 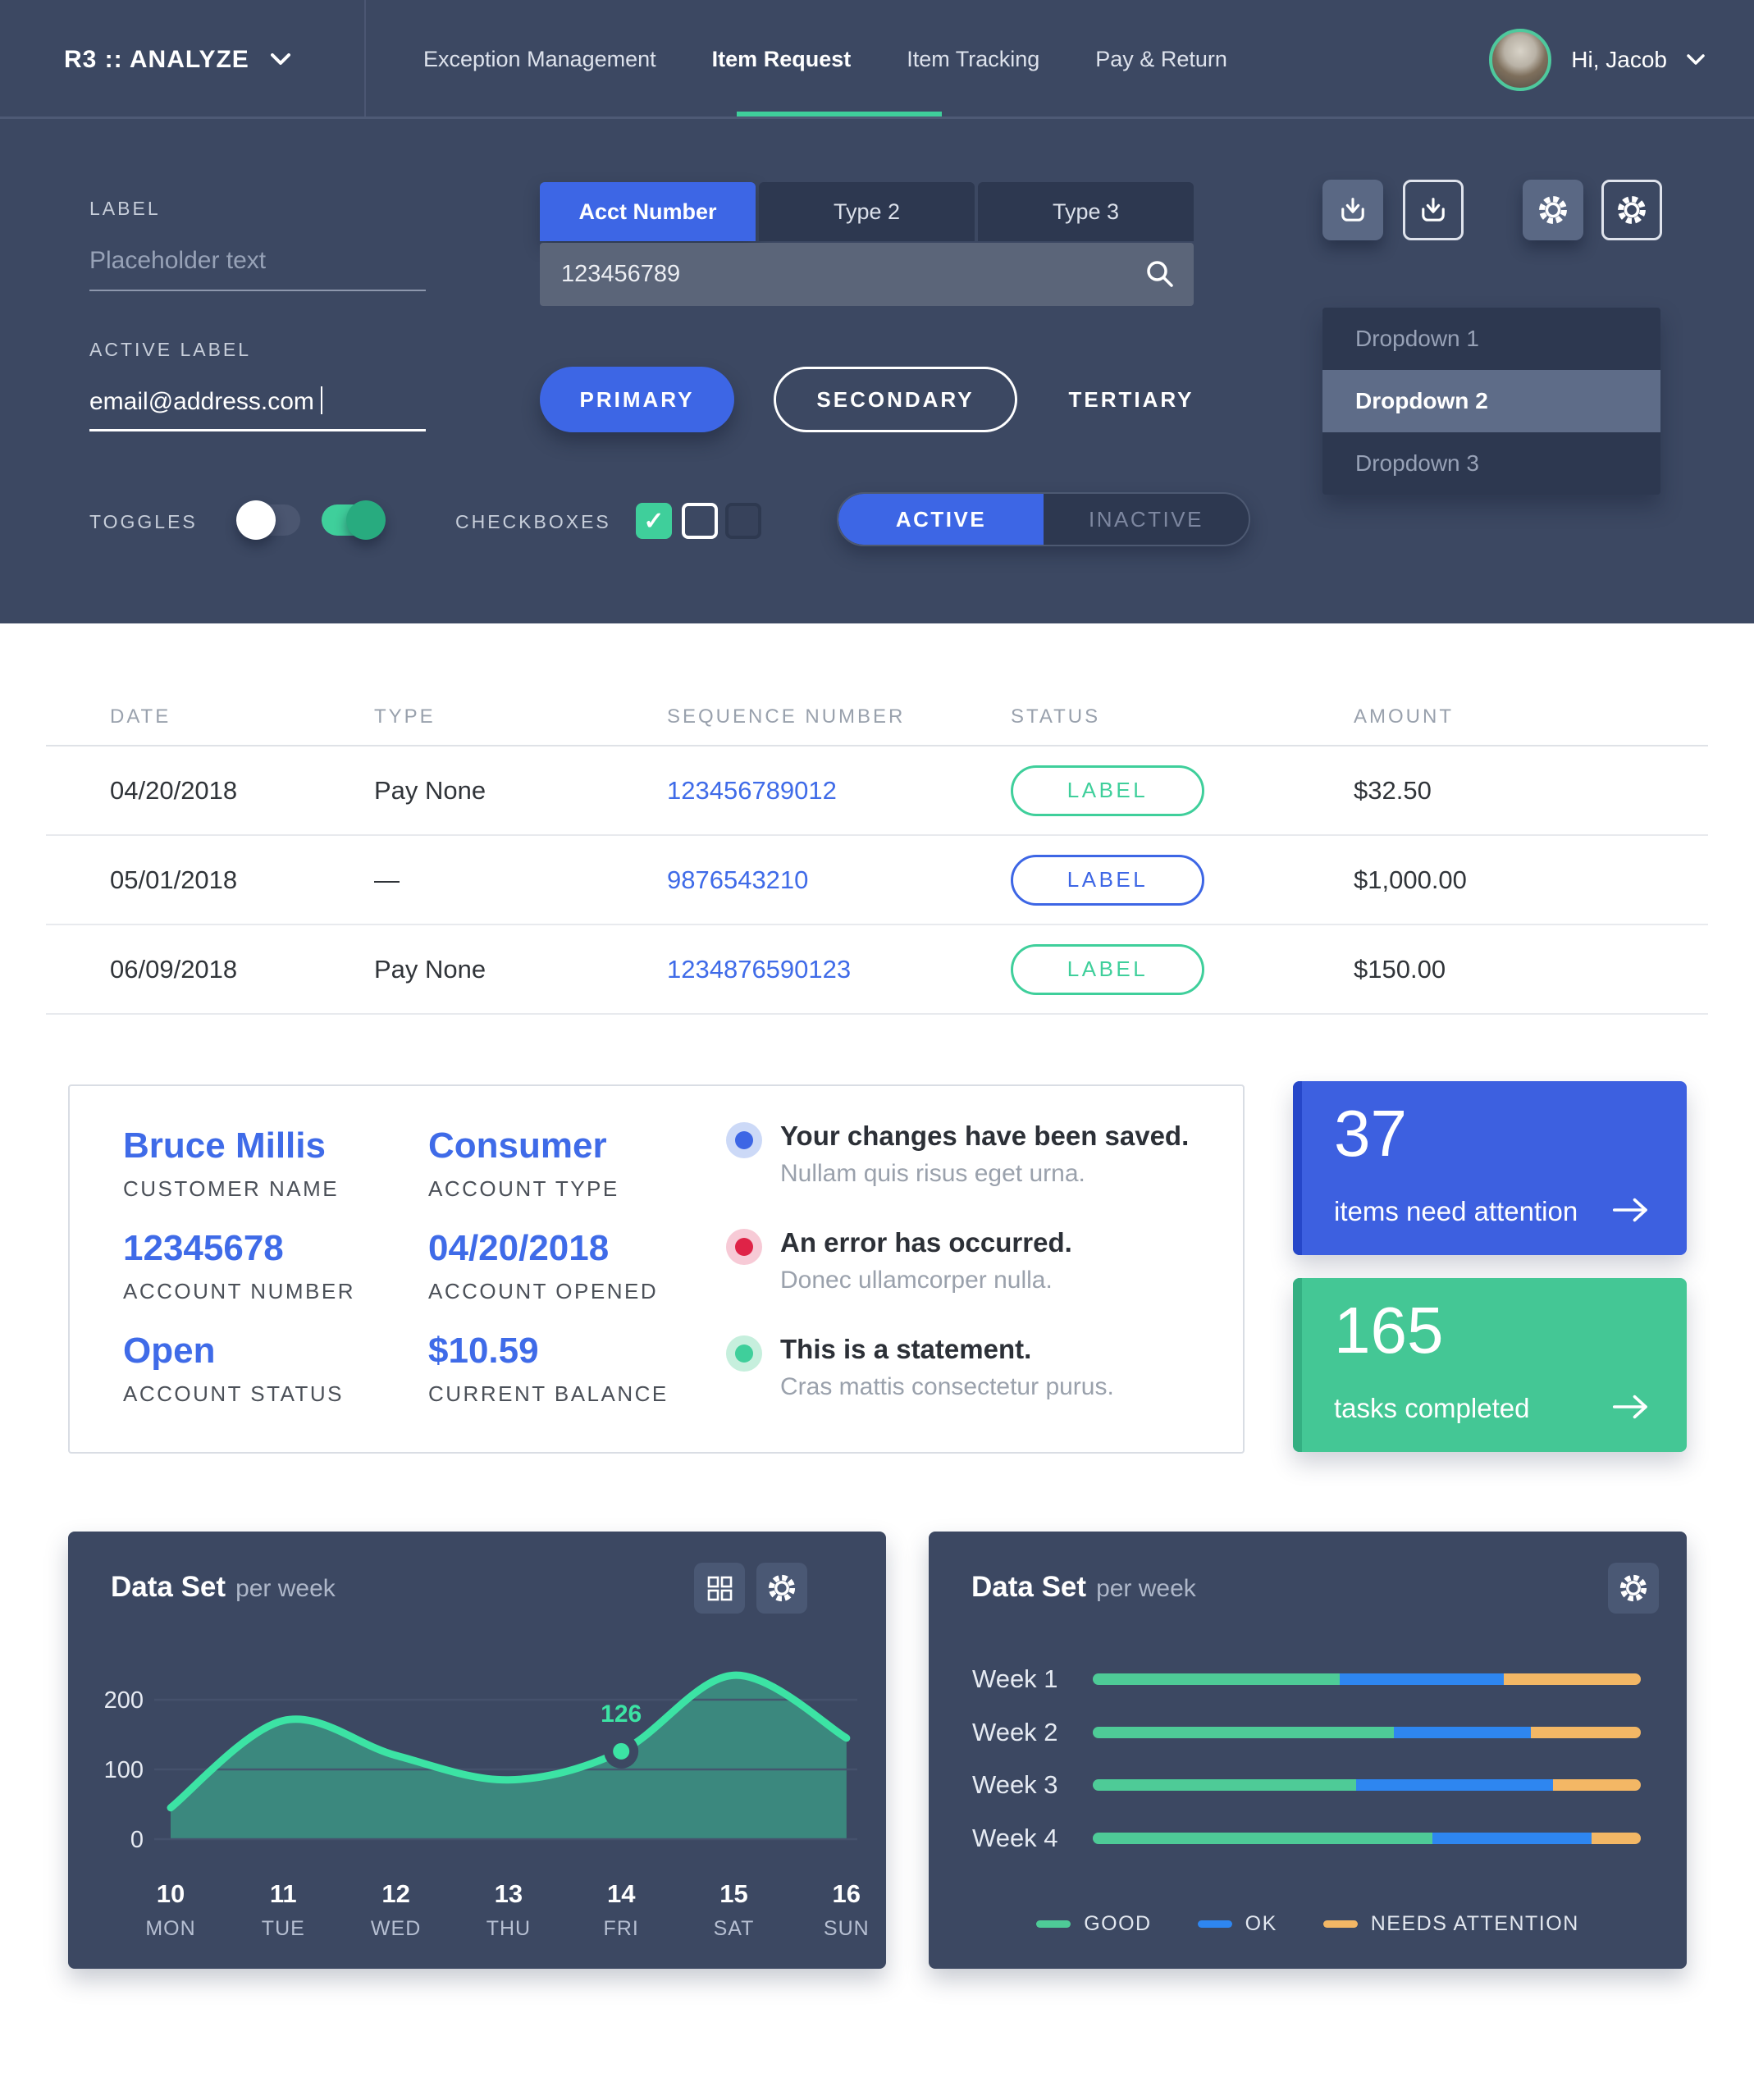 What do you see at coordinates (827, 274) in the screenshot?
I see `search-input` at bounding box center [827, 274].